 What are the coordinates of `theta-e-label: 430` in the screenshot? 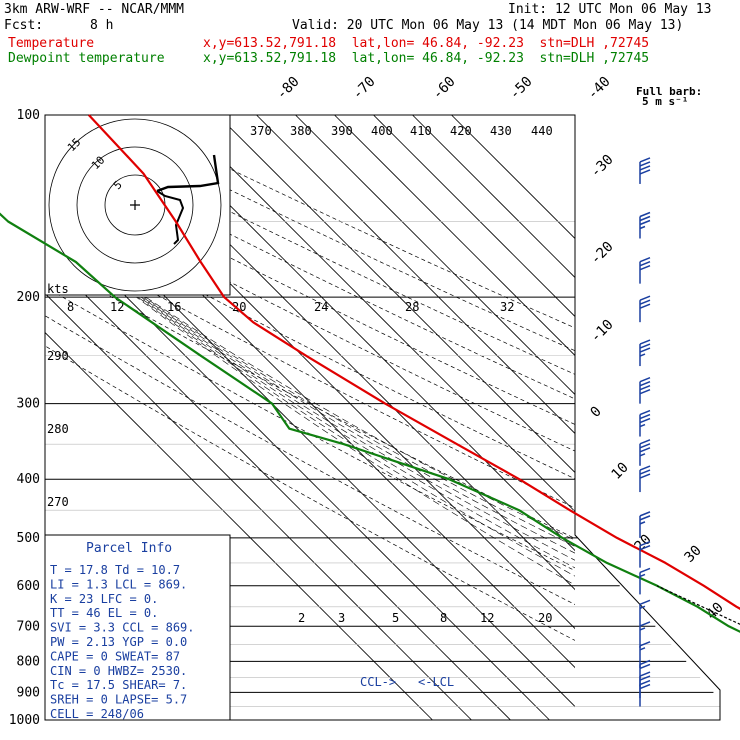 It's located at (501, 131).